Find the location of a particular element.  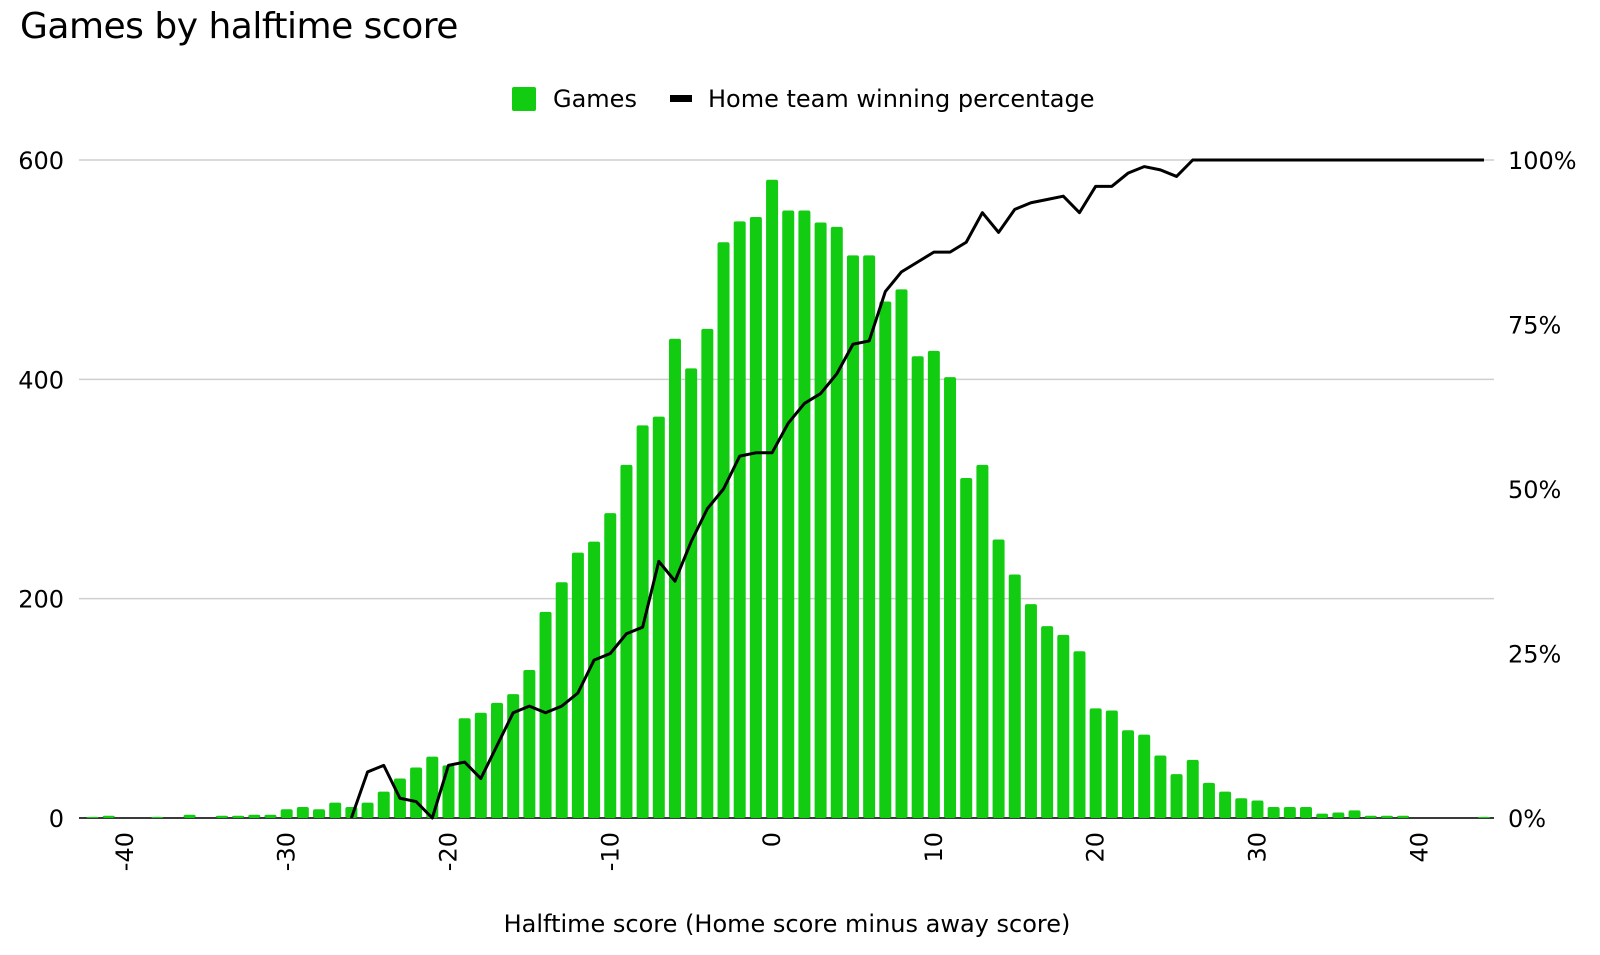

x-tick--40: -40 is located at coordinates (125, 851).